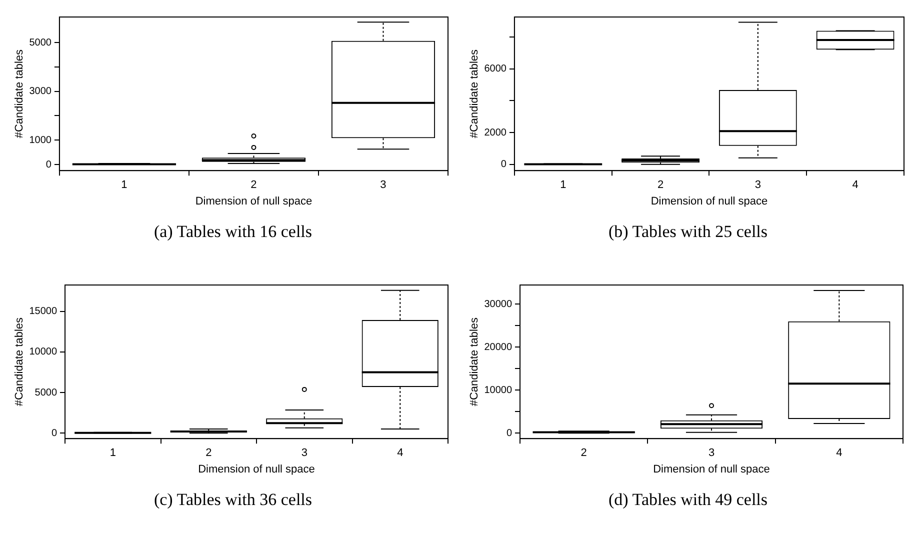 The height and width of the screenshot is (546, 919). I want to click on text: (b) Tables with 25 cells, so click(688, 232).